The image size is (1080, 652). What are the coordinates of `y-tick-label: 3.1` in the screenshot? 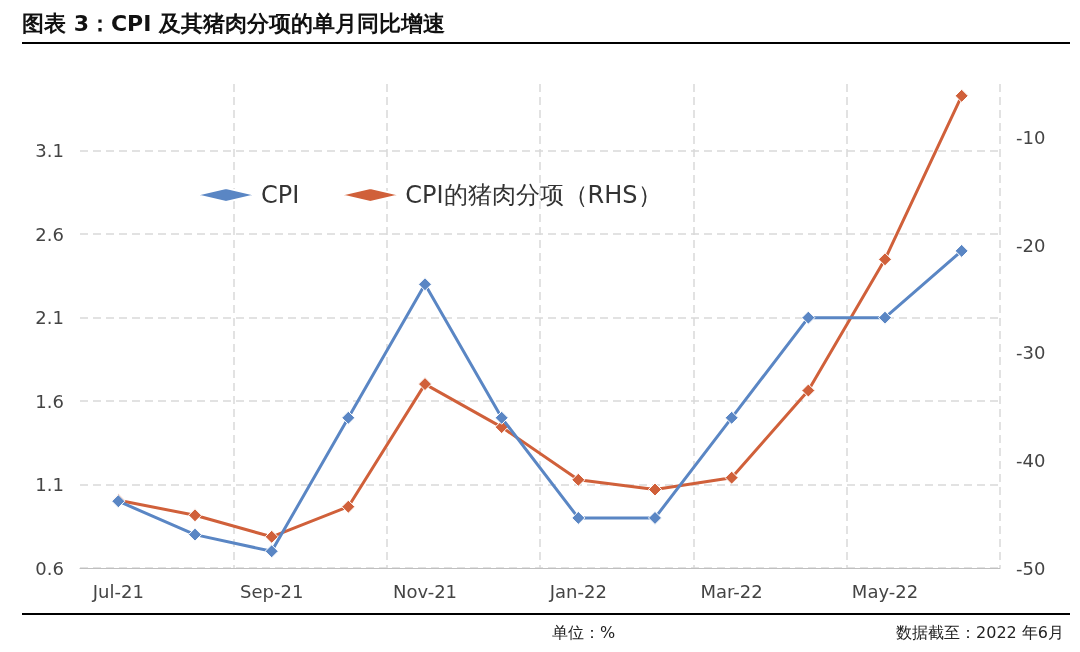 It's located at (49, 151).